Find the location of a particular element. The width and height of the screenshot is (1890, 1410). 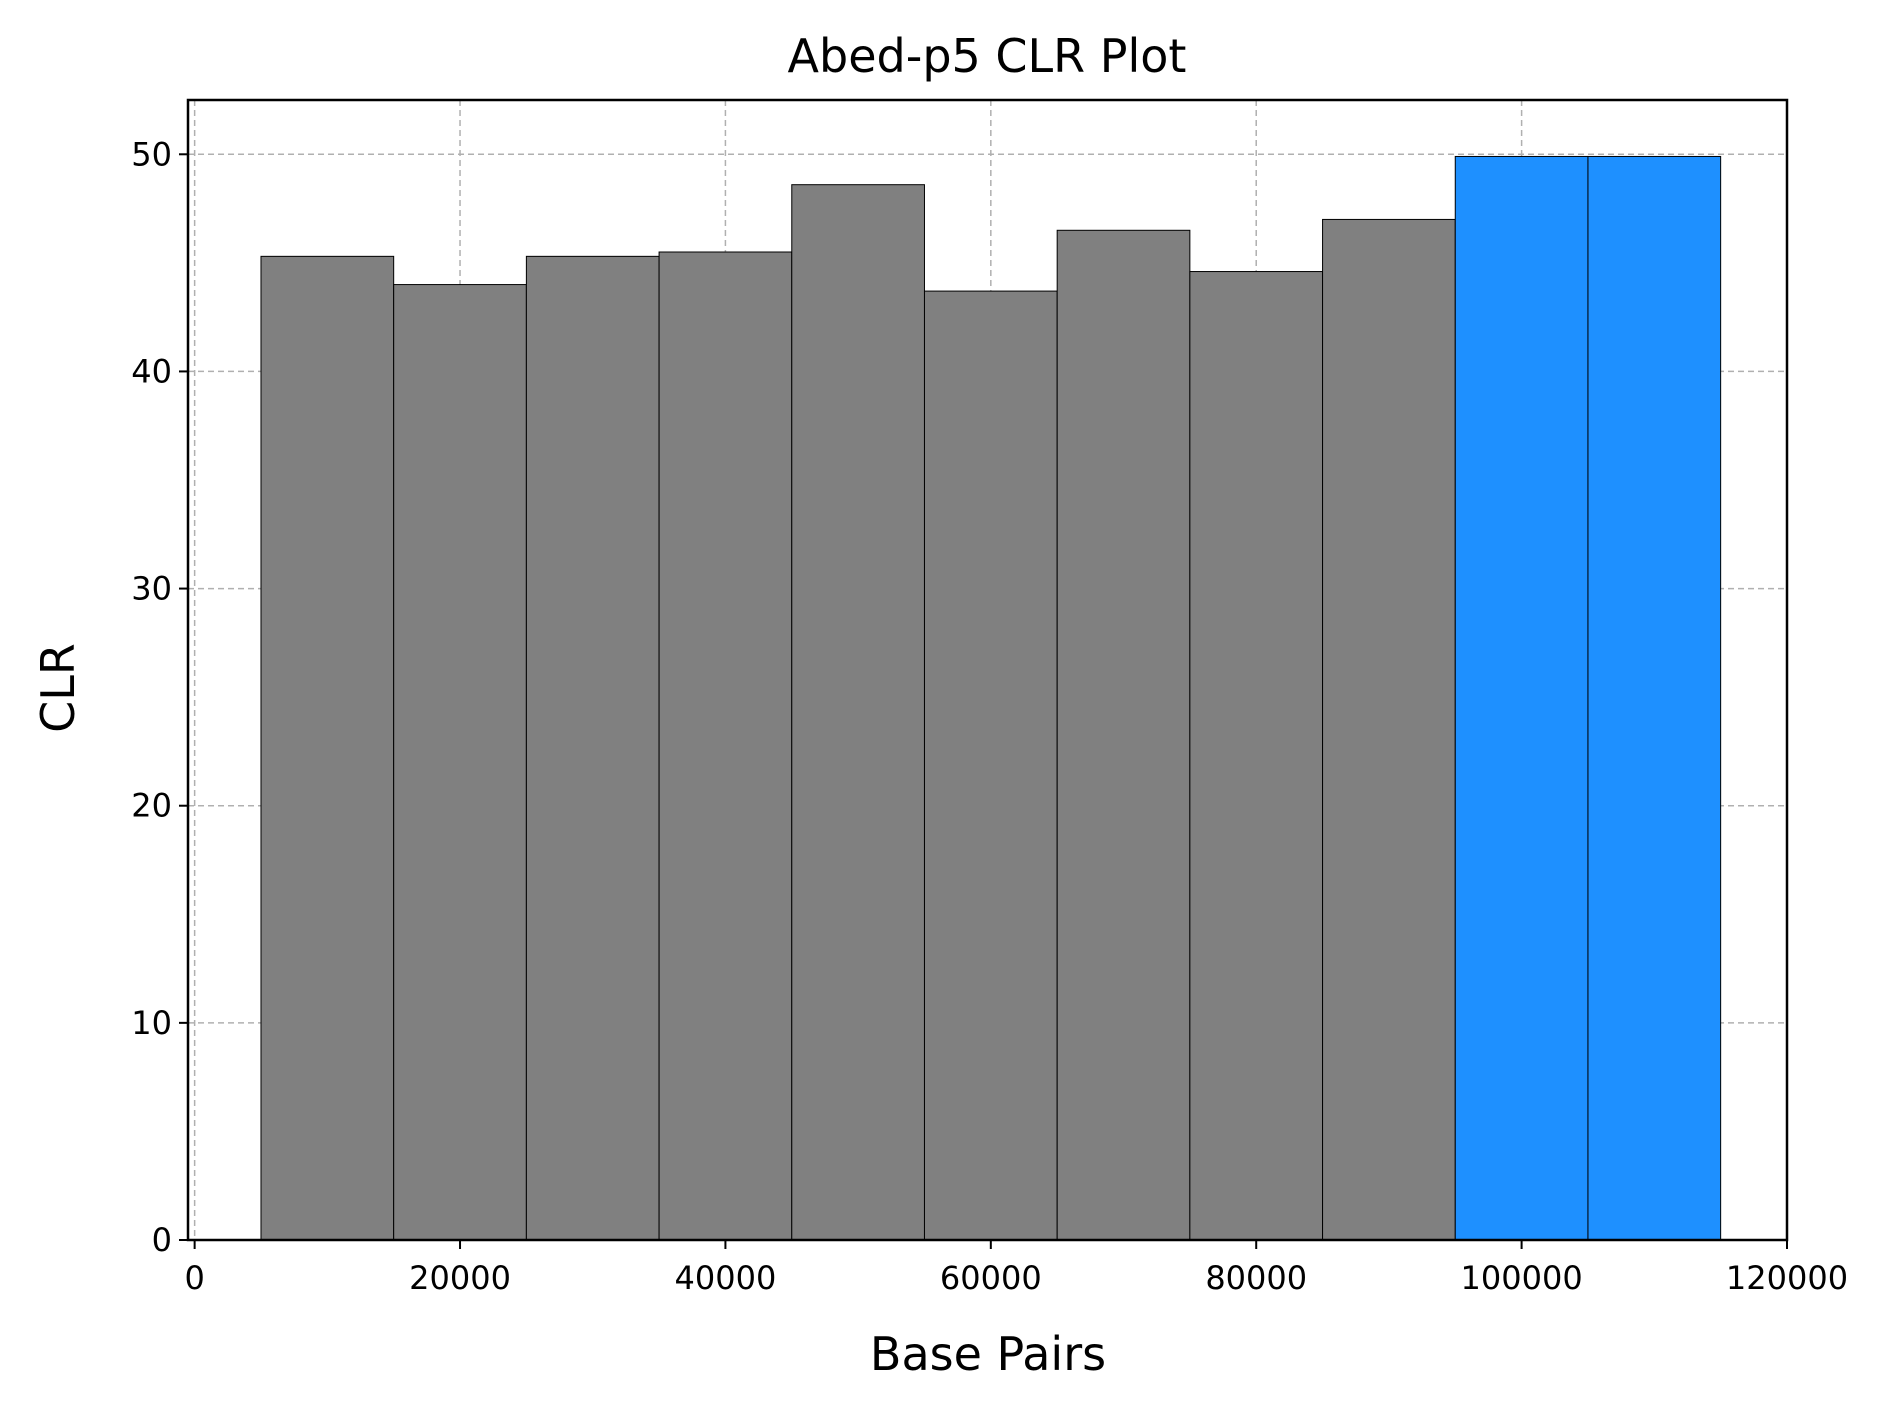

x-tick-label: 40000 is located at coordinates (726, 1278).